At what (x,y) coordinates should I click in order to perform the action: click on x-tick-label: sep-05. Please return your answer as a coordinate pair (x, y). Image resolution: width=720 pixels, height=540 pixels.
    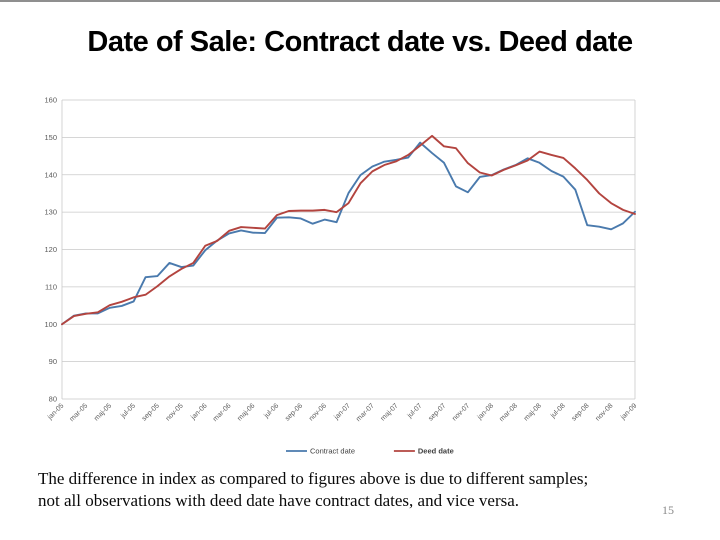
    Looking at the image, I should click on (151, 412).